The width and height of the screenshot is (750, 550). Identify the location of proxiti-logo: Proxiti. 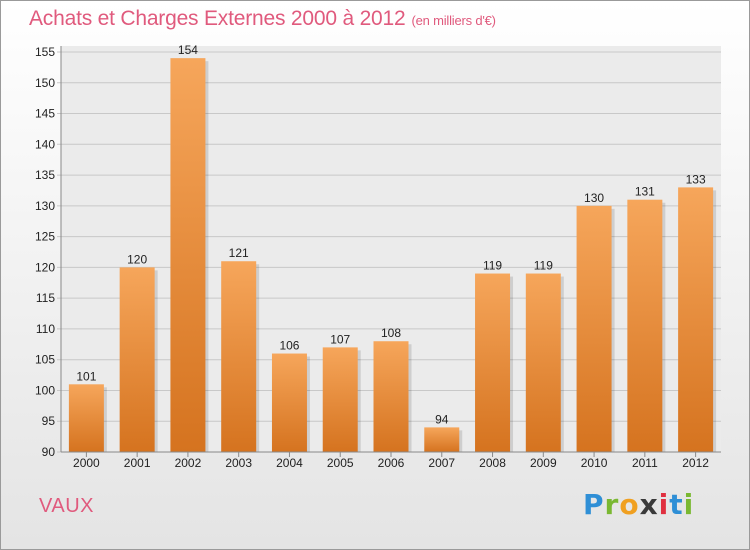
(638, 504).